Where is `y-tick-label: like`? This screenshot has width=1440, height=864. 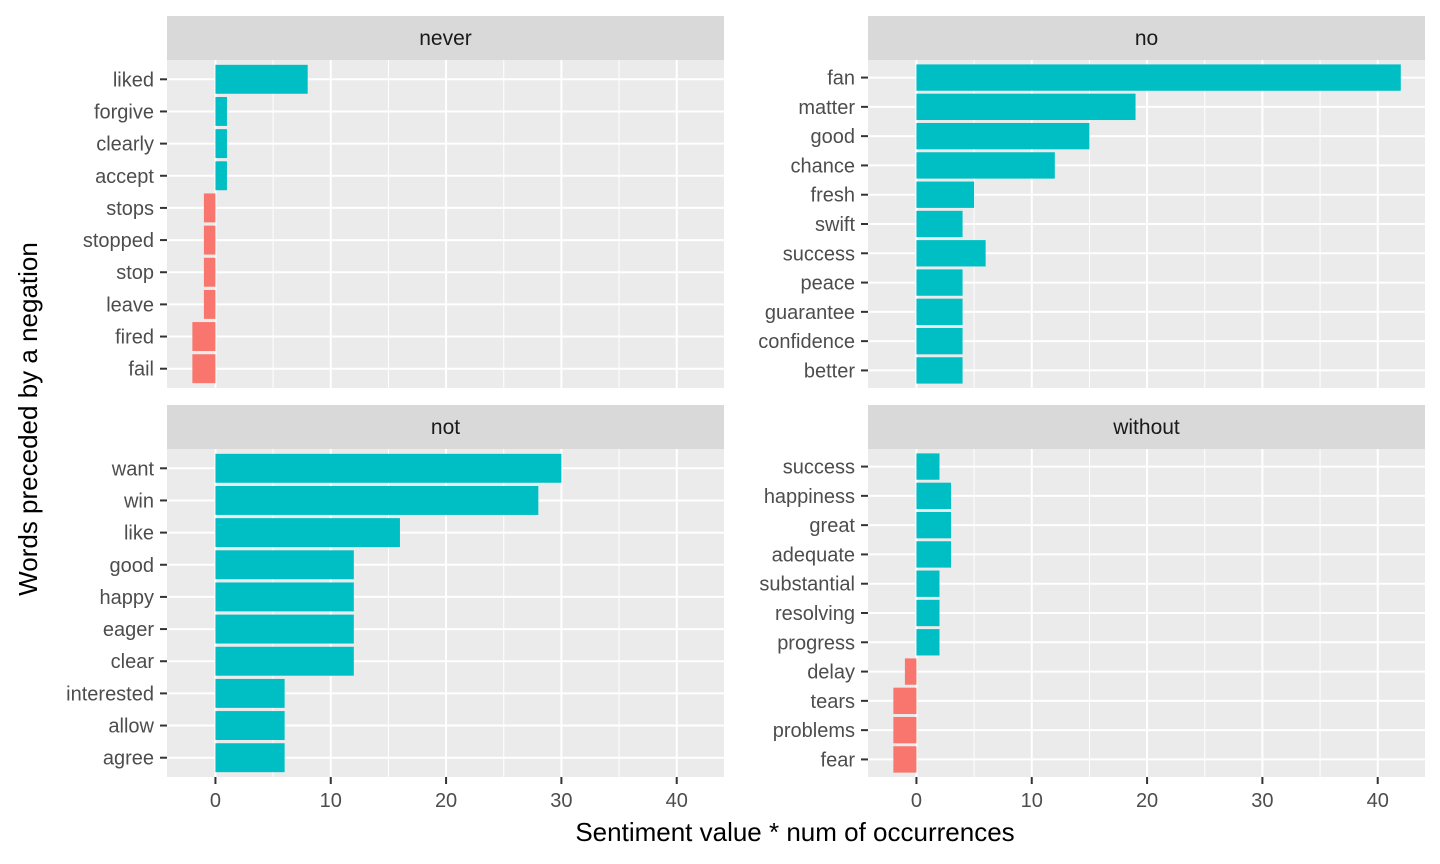
y-tick-label: like is located at coordinates (139, 534).